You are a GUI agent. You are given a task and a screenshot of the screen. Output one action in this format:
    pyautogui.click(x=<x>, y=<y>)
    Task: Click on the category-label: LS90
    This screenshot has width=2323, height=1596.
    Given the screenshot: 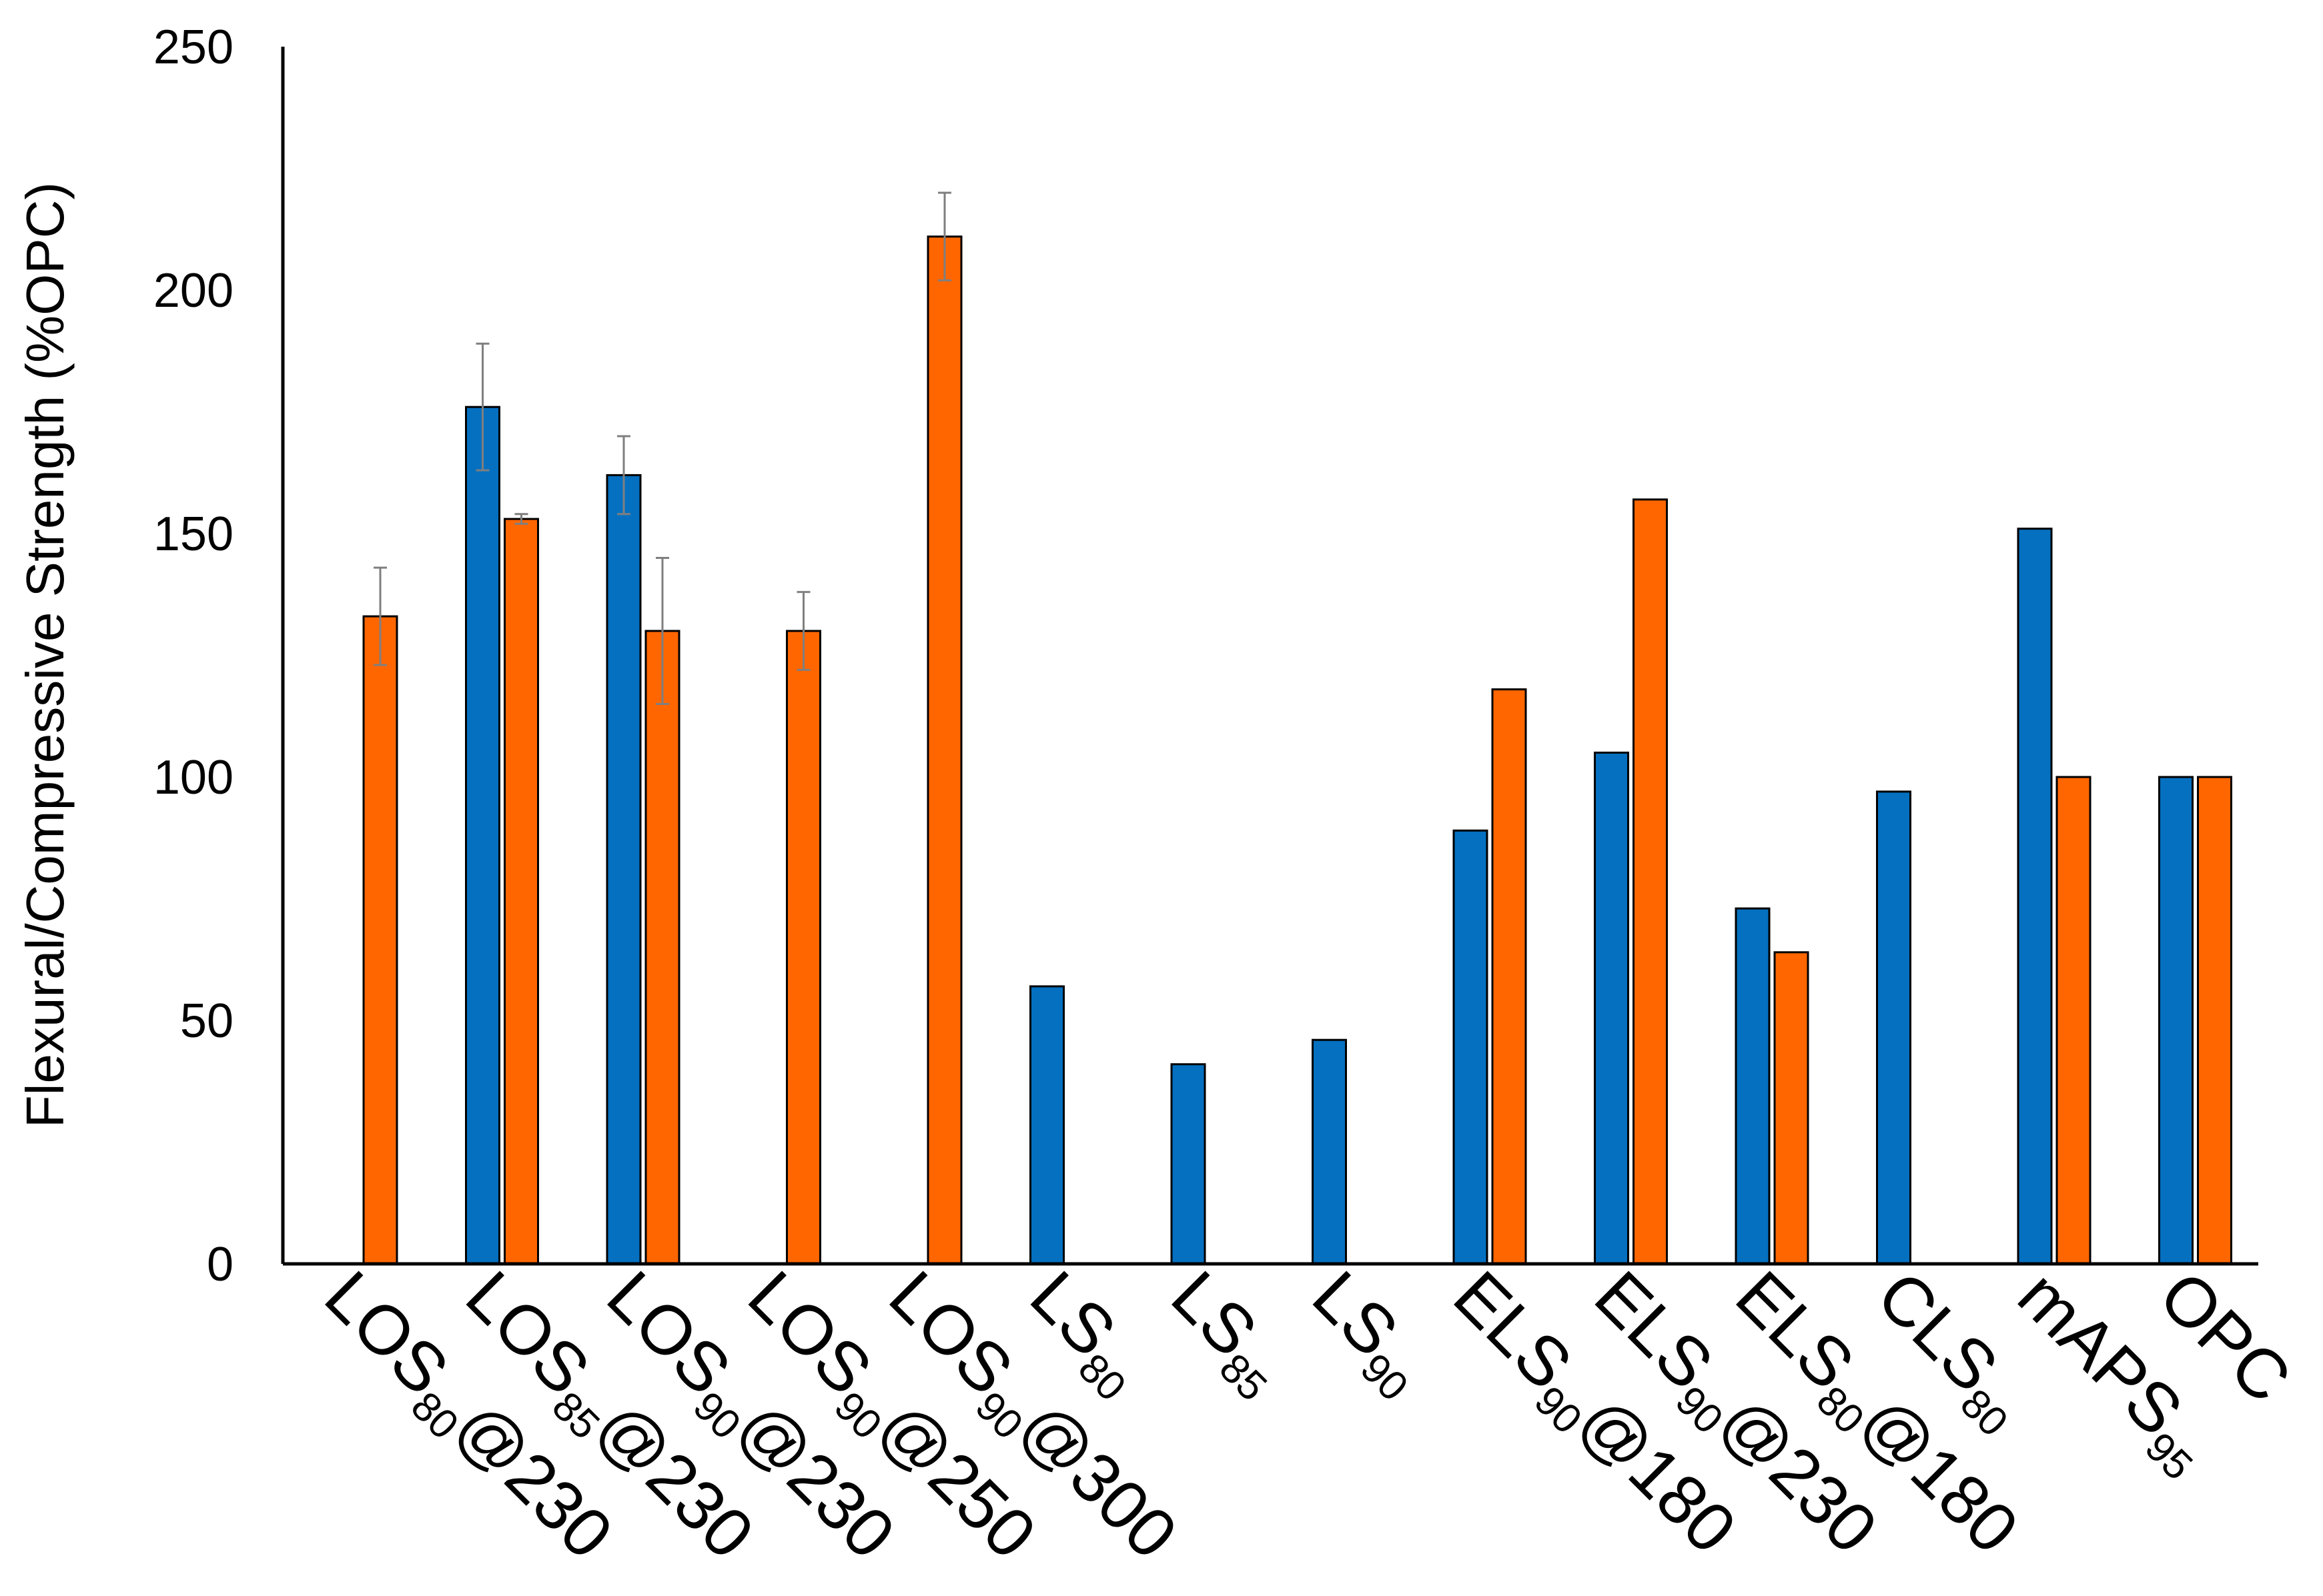 What is the action you would take?
    pyautogui.click(x=1368, y=1333)
    